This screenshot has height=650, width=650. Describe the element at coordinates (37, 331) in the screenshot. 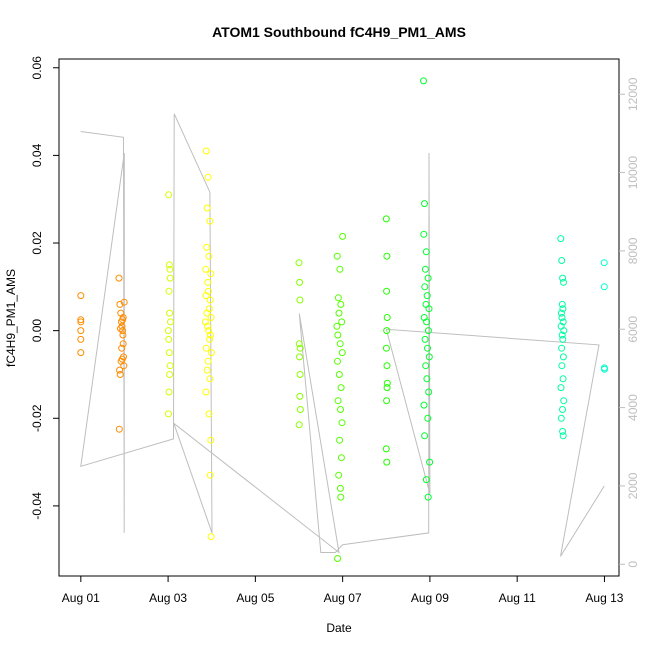

I see `y-tick-label: 0.00` at that location.